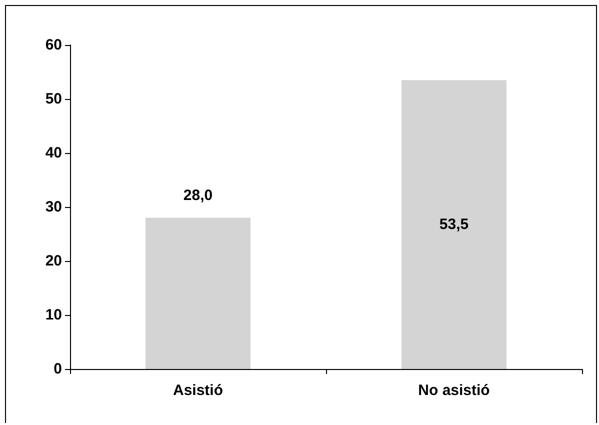  Describe the element at coordinates (454, 390) in the screenshot. I see `x-tick-label: No asistió` at that location.